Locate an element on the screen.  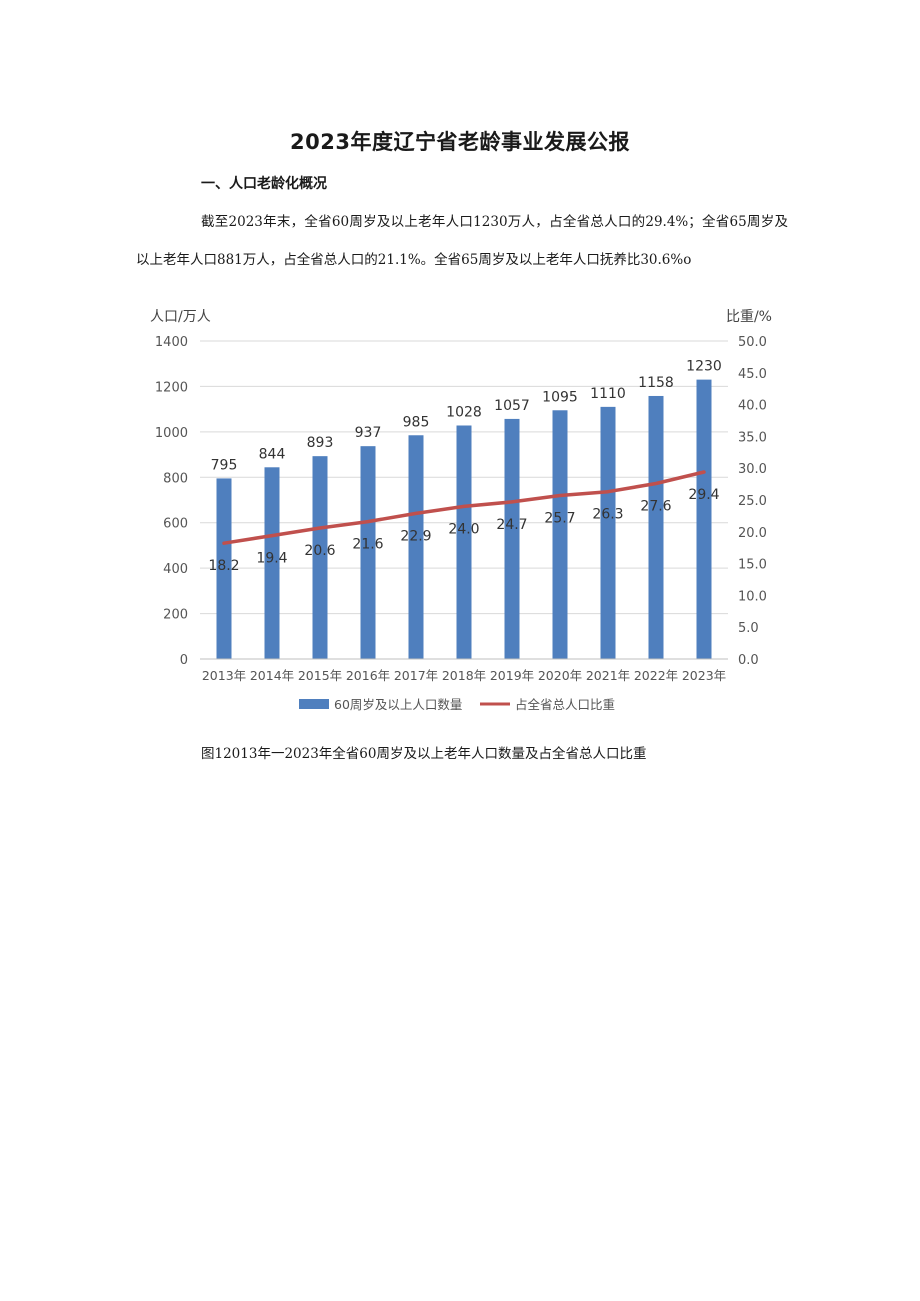
right-tick-label: 15.0 is located at coordinates (752, 565).